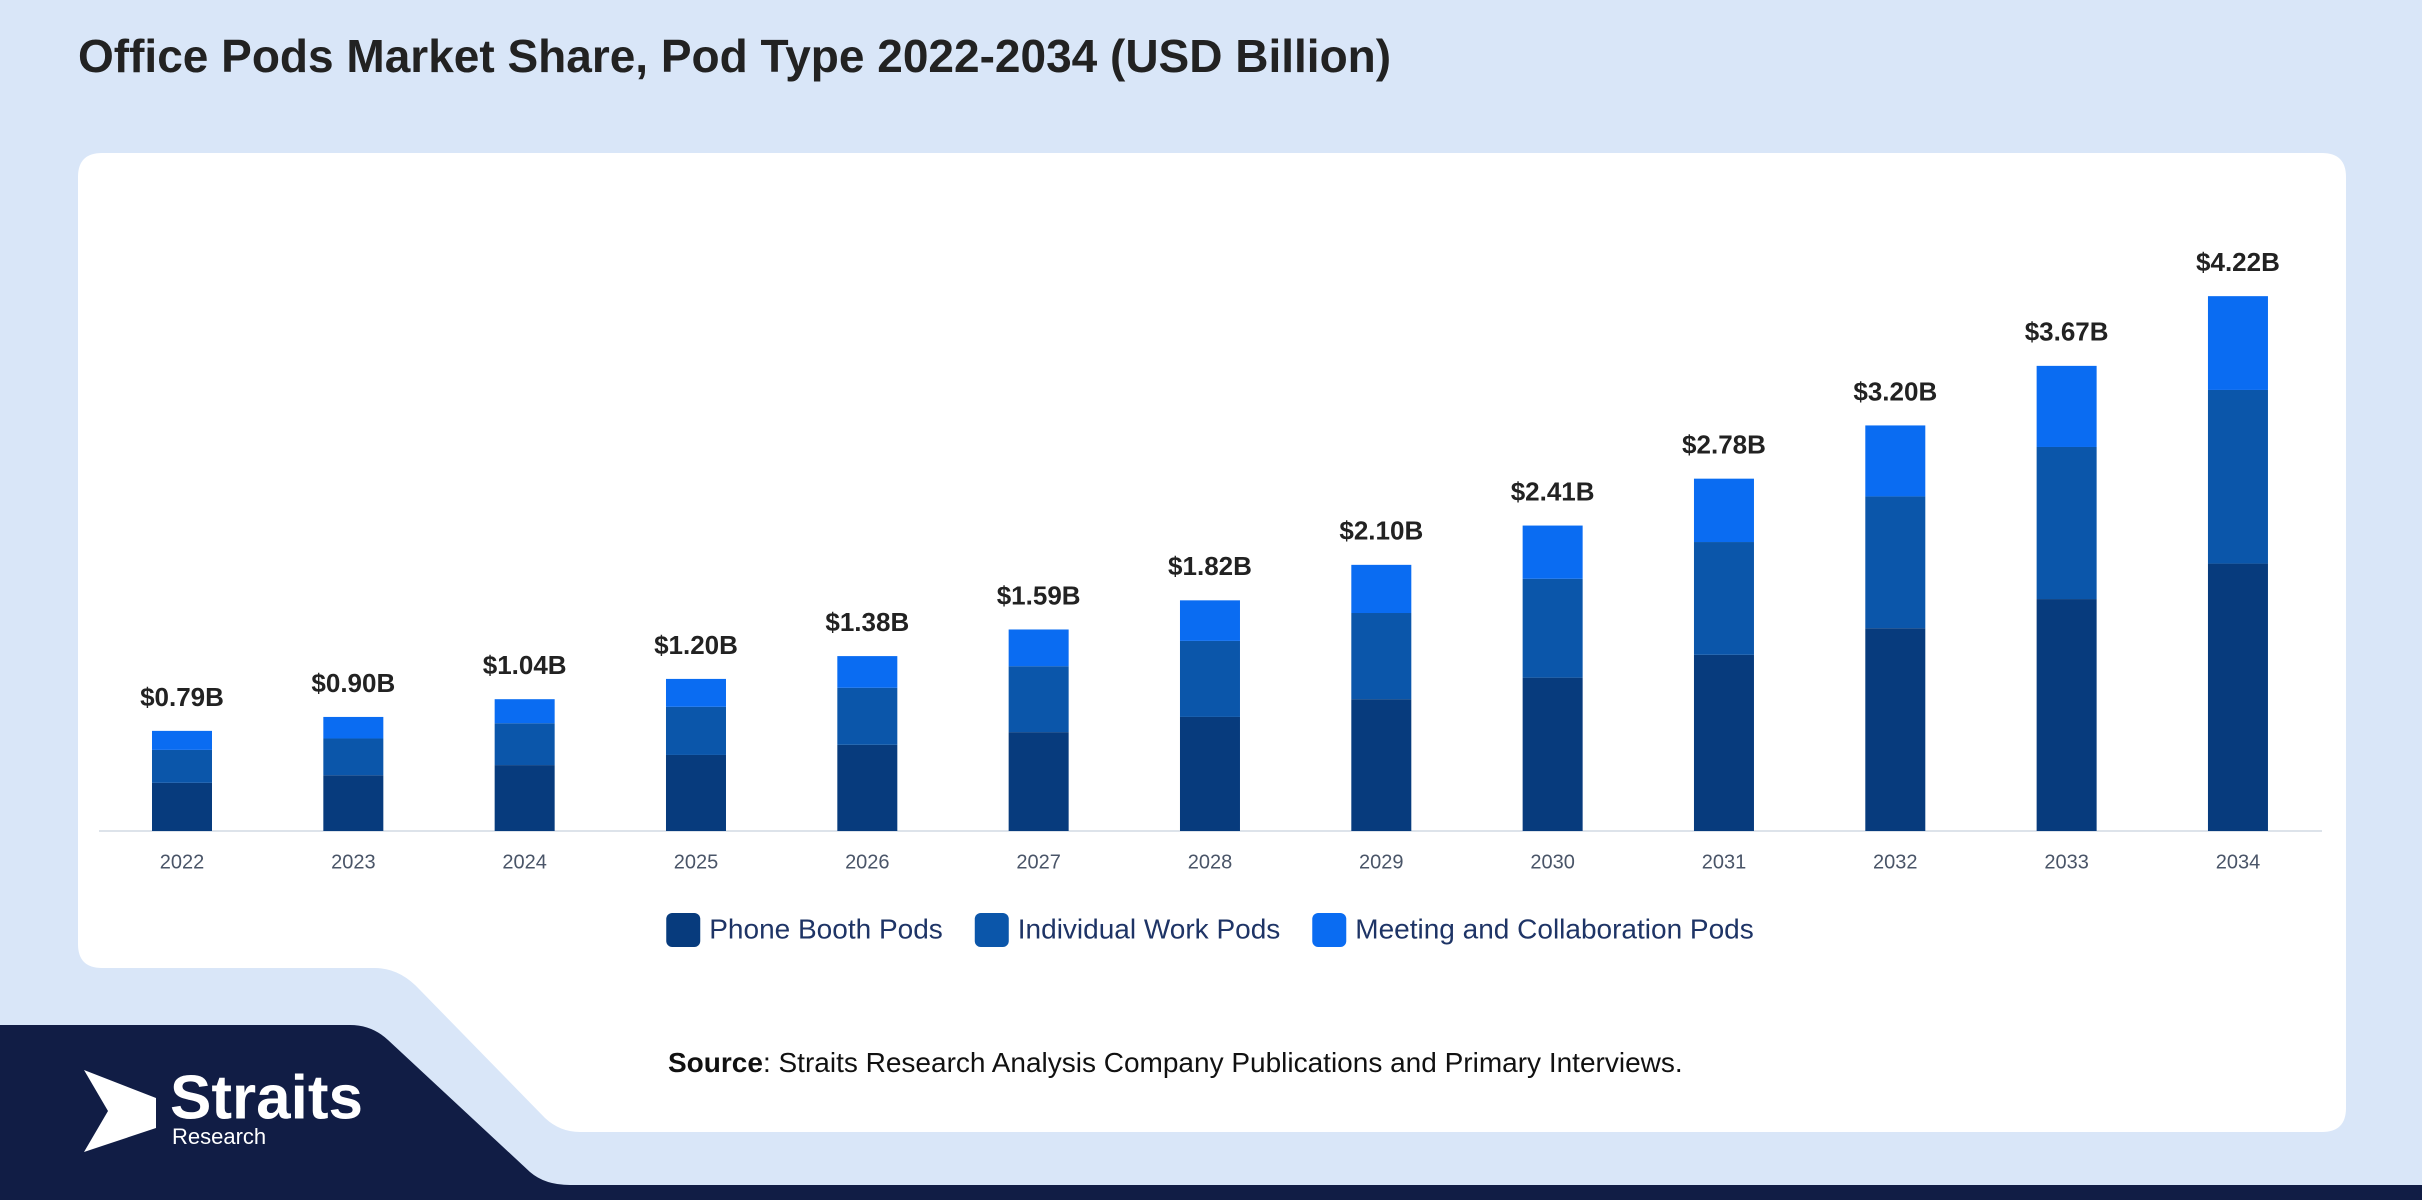 This screenshot has height=1200, width=2422. What do you see at coordinates (1553, 491) in the screenshot?
I see `total-label: $2.41B` at bounding box center [1553, 491].